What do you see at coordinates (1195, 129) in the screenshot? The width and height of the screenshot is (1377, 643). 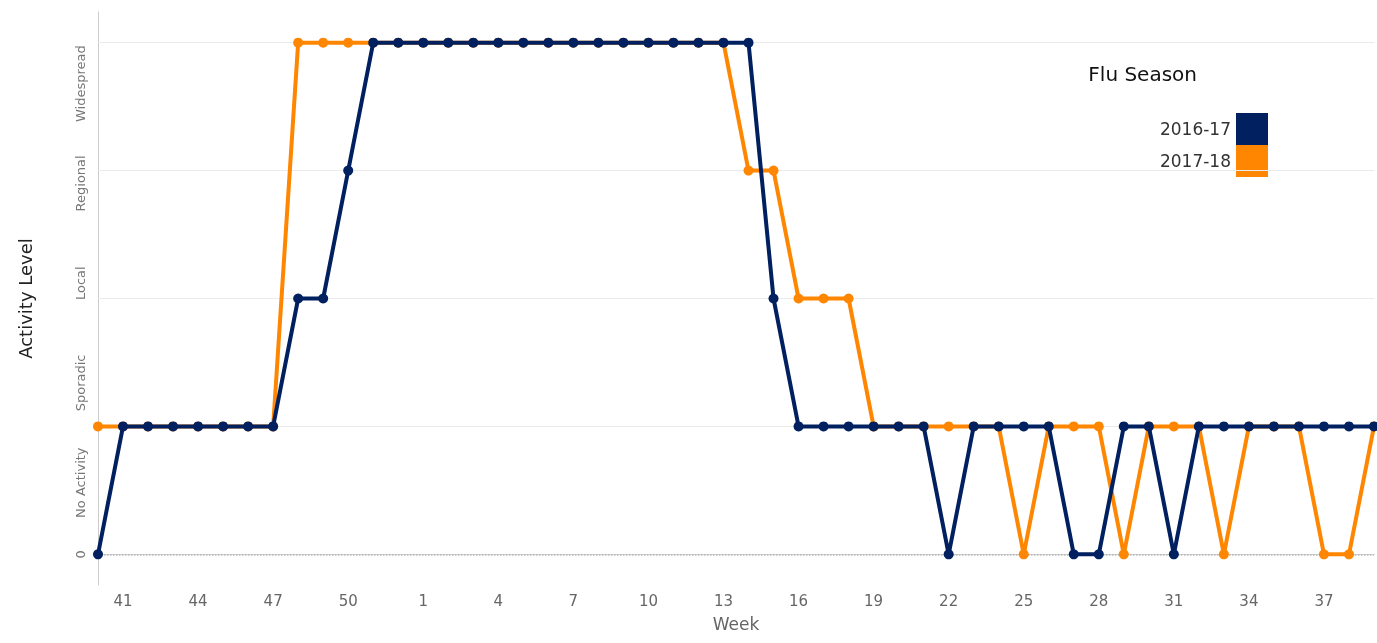 I see `legend-label: 2016-17` at bounding box center [1195, 129].